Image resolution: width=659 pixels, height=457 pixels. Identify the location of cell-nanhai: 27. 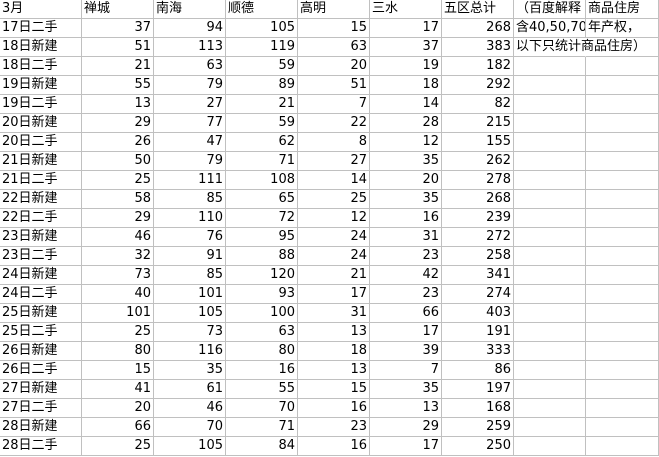
(190, 104).